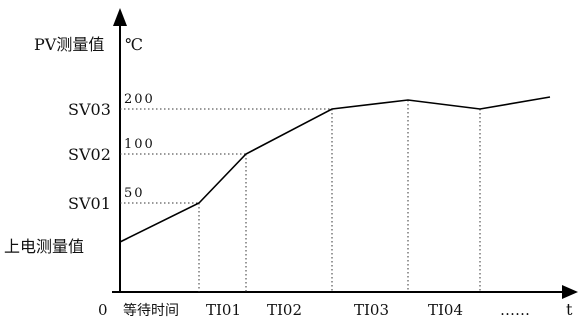 The height and width of the screenshot is (321, 579). I want to click on segment-ti02: TI02, so click(284, 310).